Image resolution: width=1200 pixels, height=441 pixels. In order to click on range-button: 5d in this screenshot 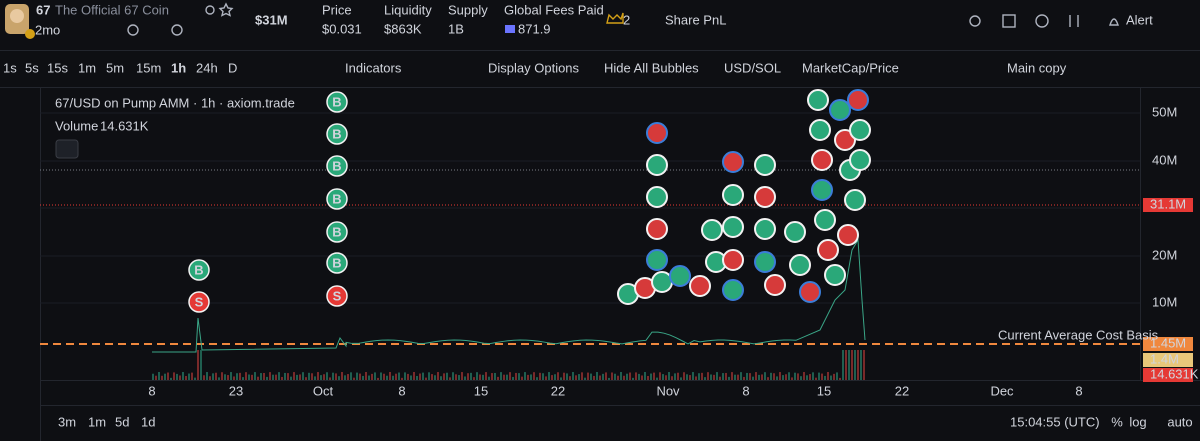, I will do `click(122, 421)`.